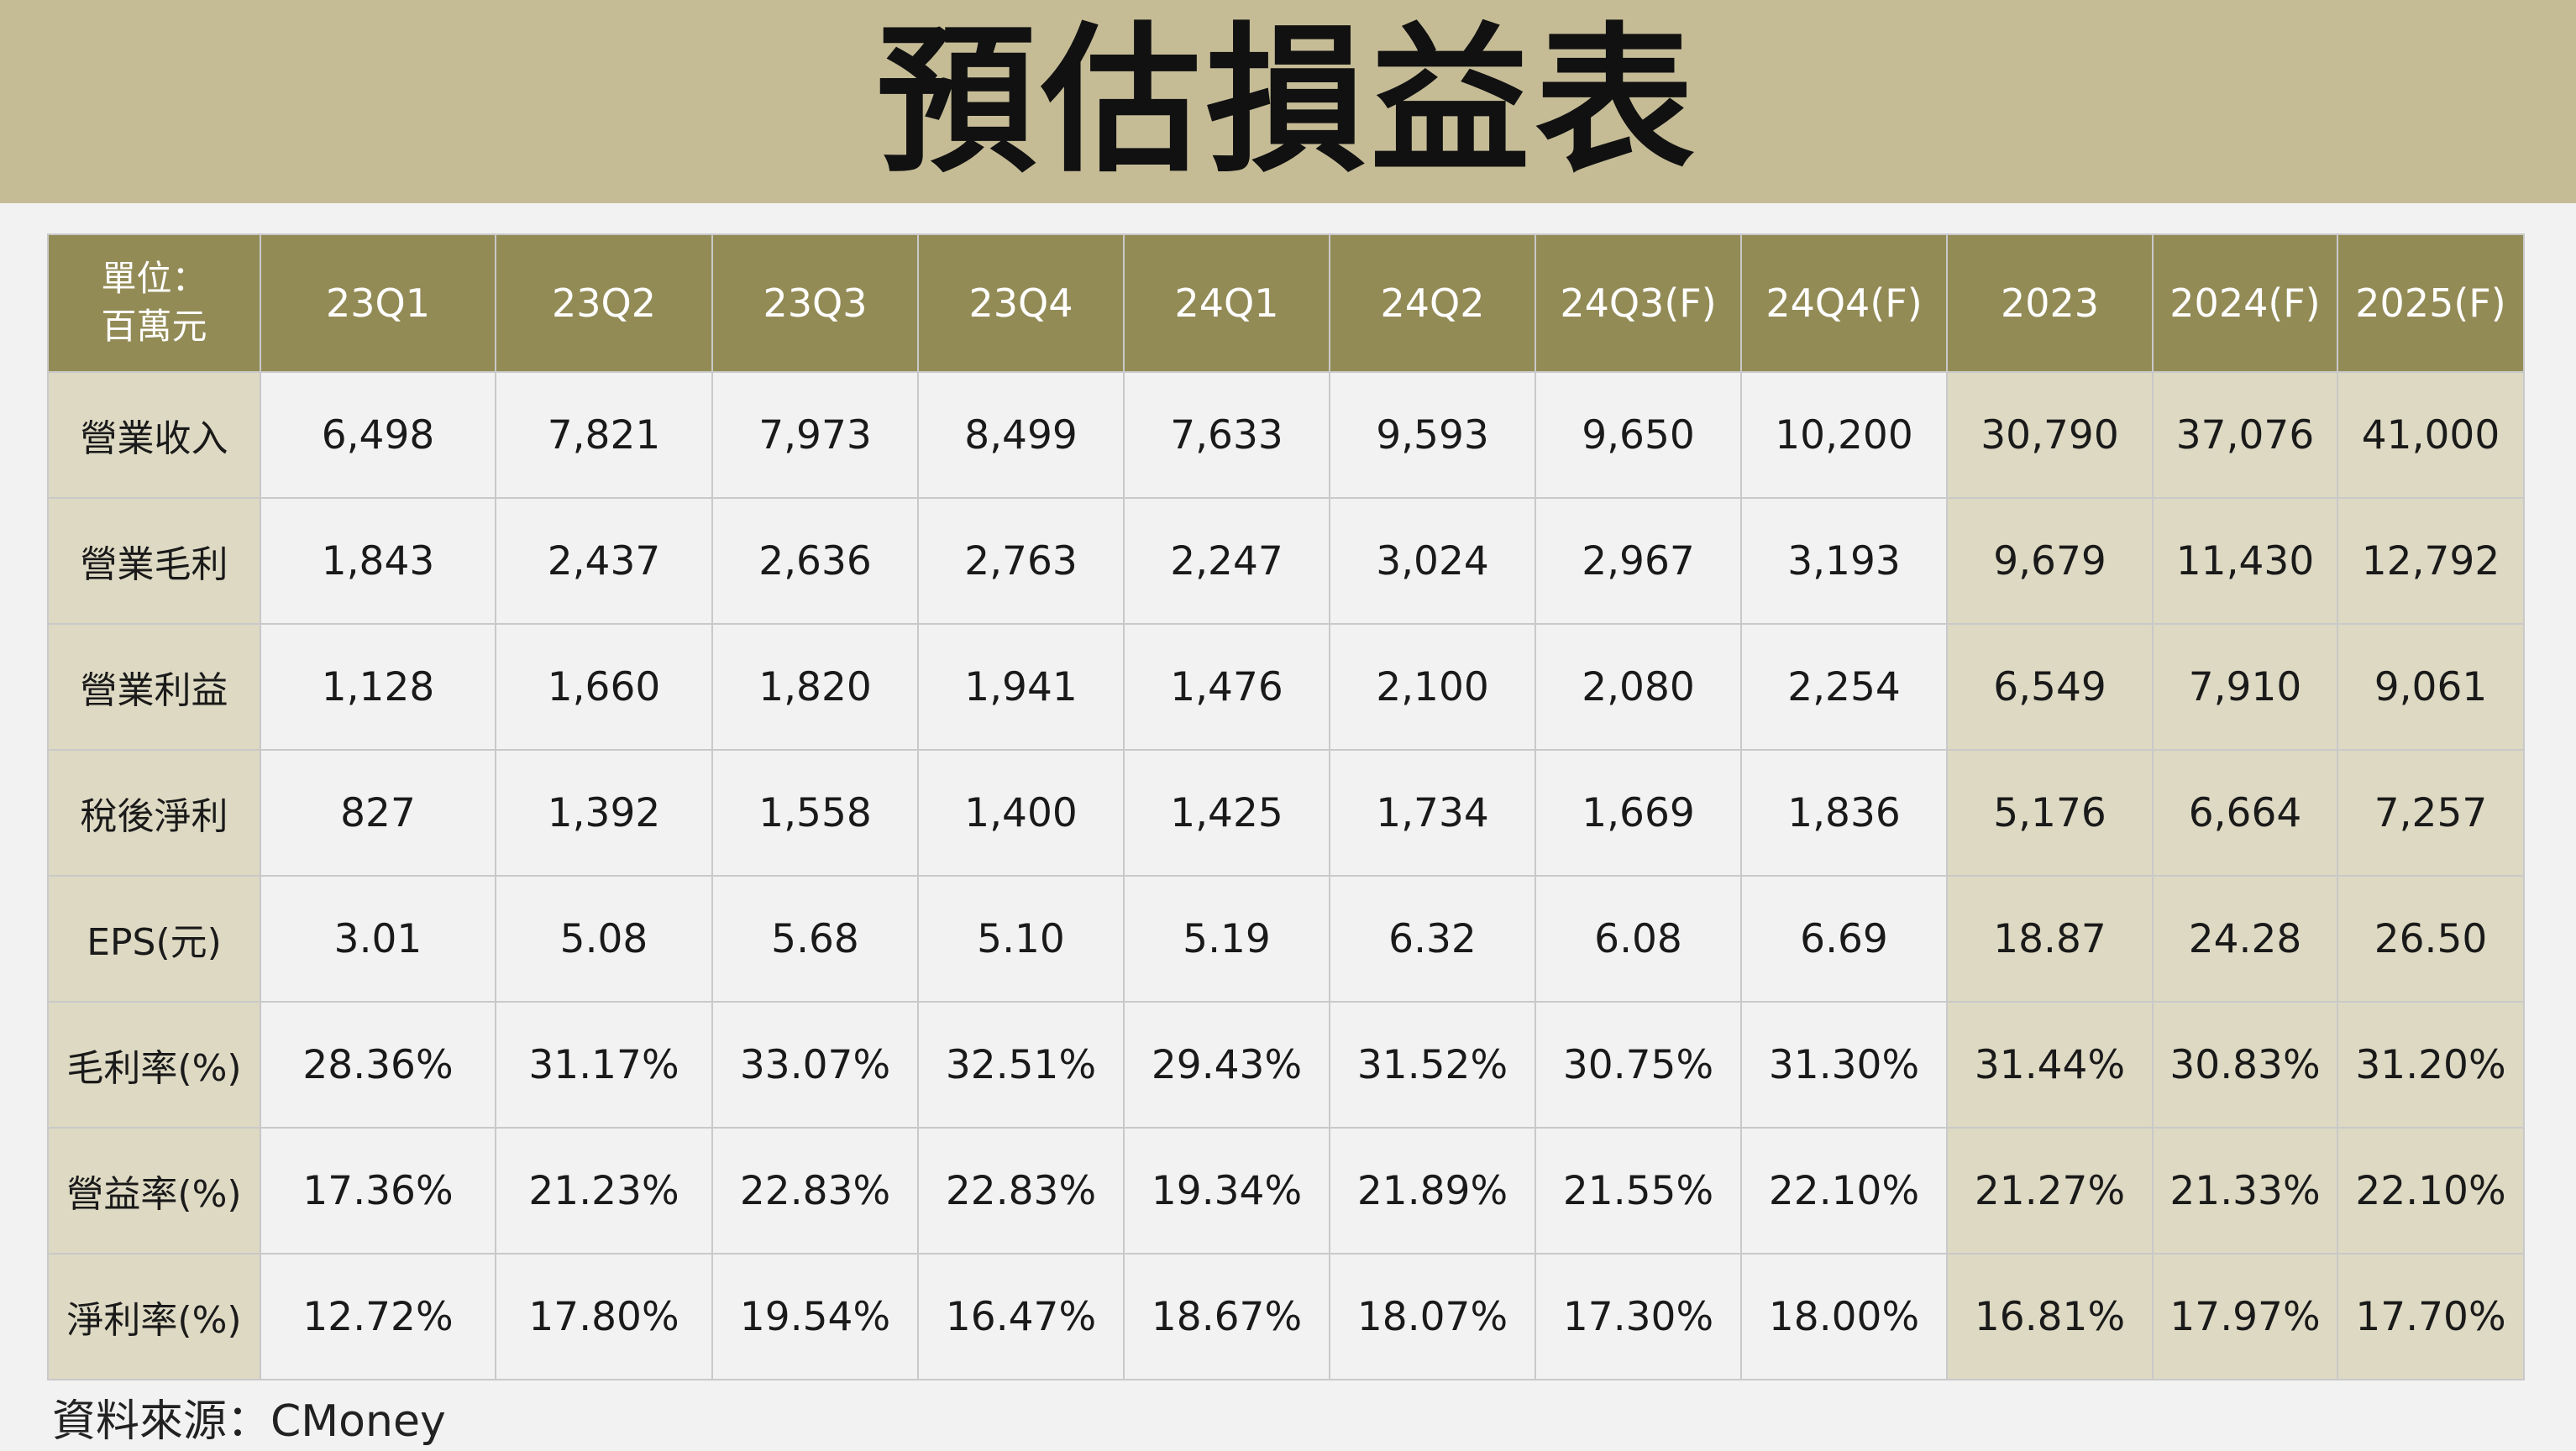  What do you see at coordinates (1638, 813) in the screenshot?
I see `quarter-value-cell: 1,669` at bounding box center [1638, 813].